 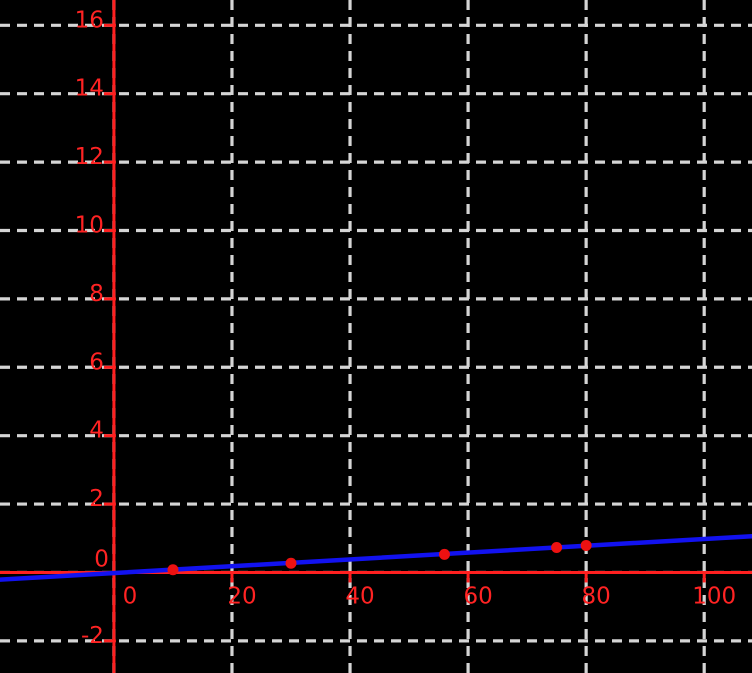 I want to click on x-tick-label: 20, so click(x=241, y=596).